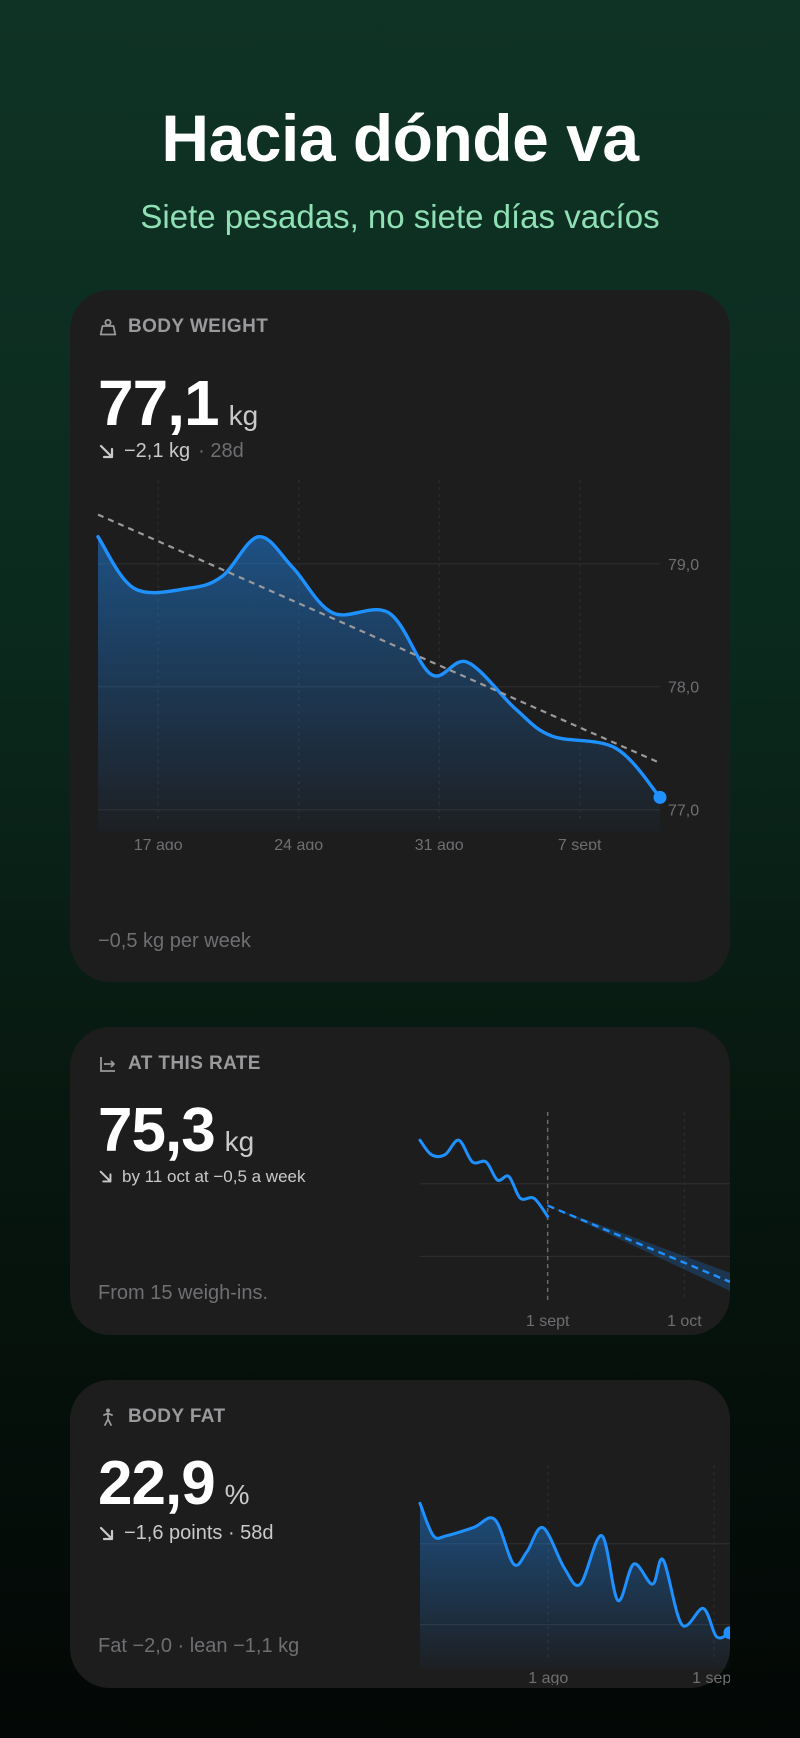  What do you see at coordinates (199, 1646) in the screenshot?
I see `body-fat-footer: Fat −2,0 · lean −1,1 kg` at bounding box center [199, 1646].